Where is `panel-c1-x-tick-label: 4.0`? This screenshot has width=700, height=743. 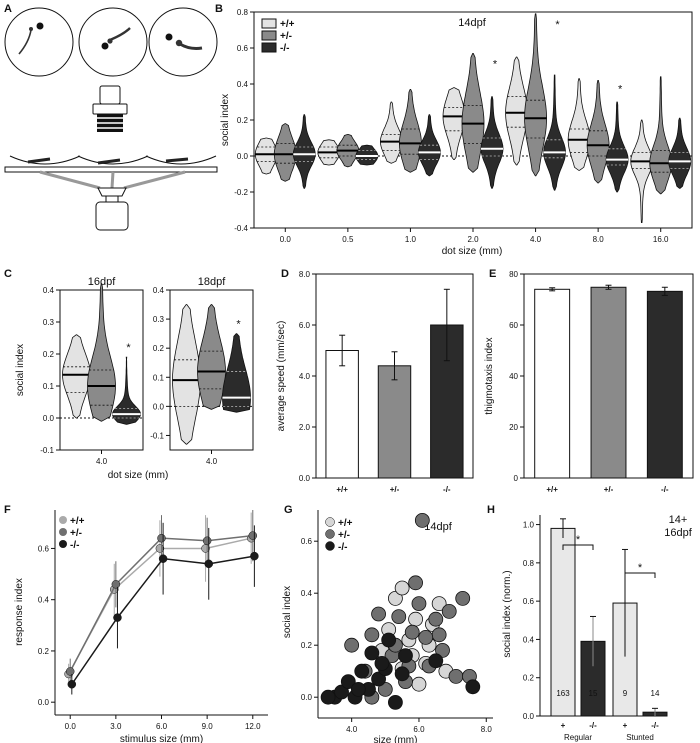
panel-c1-x-tick-label: 4.0 is located at coordinates (102, 461).